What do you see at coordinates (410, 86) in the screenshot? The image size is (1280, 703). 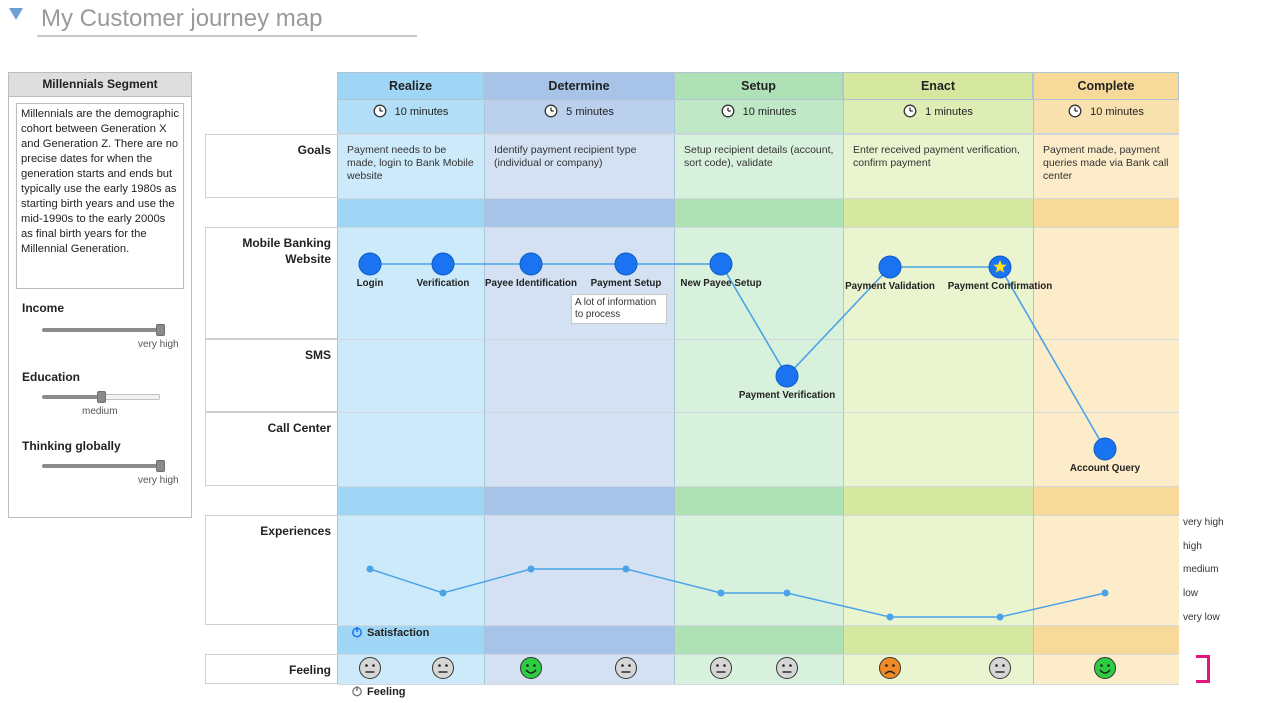 I see `phase-header: Realize` at bounding box center [410, 86].